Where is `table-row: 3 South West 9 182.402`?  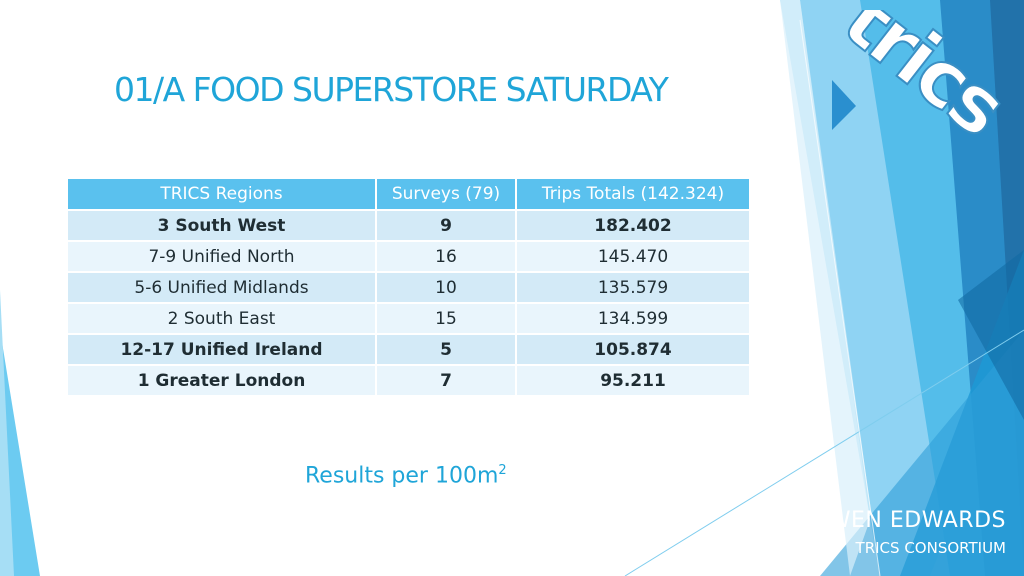 table-row: 3 South West 9 182.402 is located at coordinates (409, 226).